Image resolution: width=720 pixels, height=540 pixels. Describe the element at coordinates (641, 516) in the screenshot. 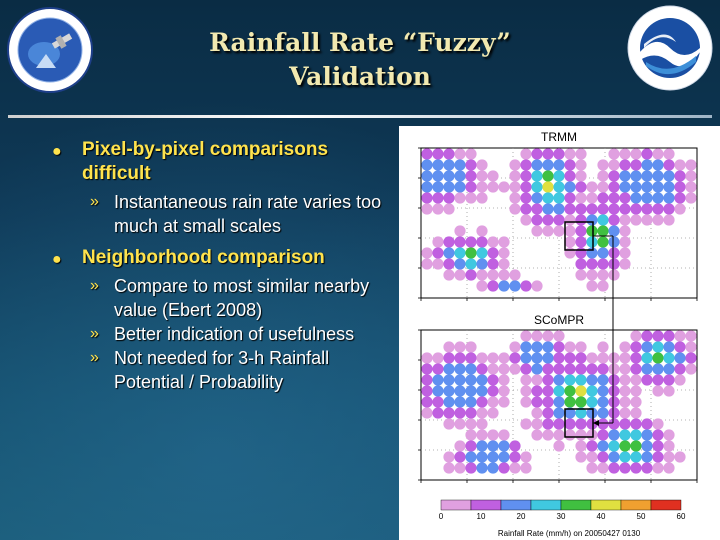

I see `colorbar-tick-label: 50` at that location.